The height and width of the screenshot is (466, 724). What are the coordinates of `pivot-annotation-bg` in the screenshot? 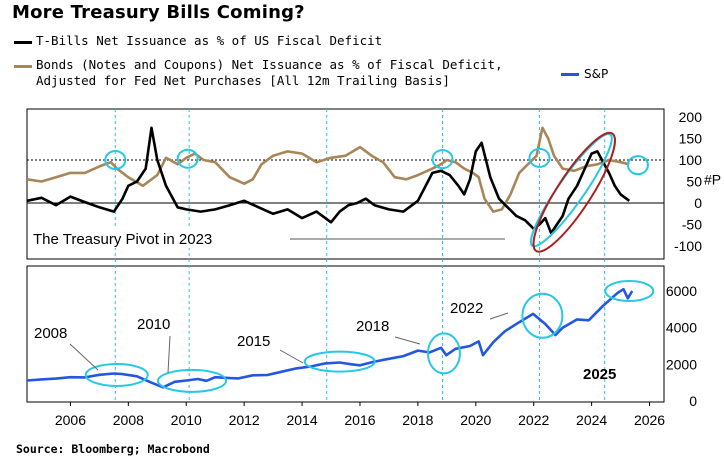 It's located at (158, 238).